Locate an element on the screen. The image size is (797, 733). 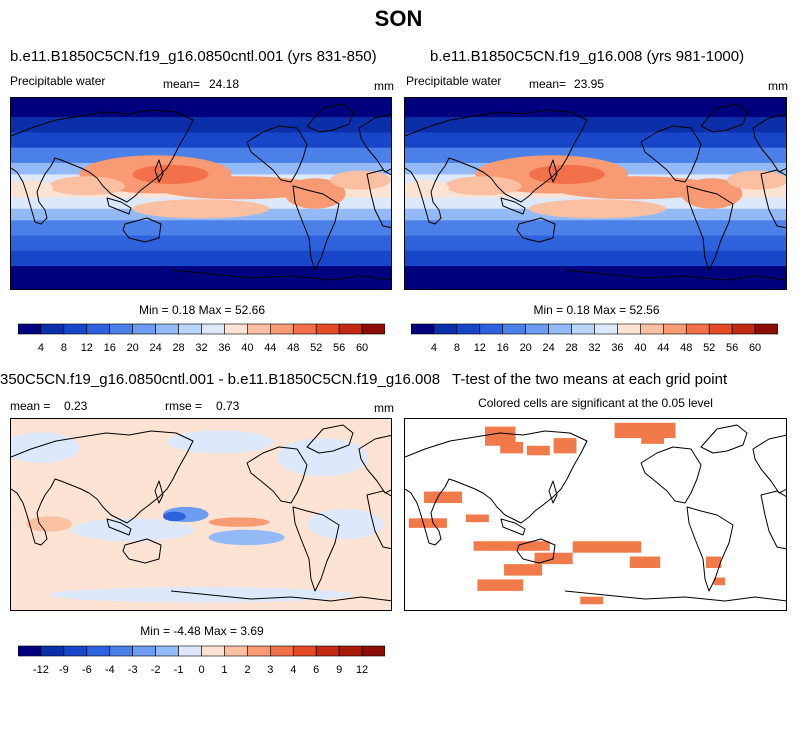
panel3-mean-label: mean = is located at coordinates (30, 406).